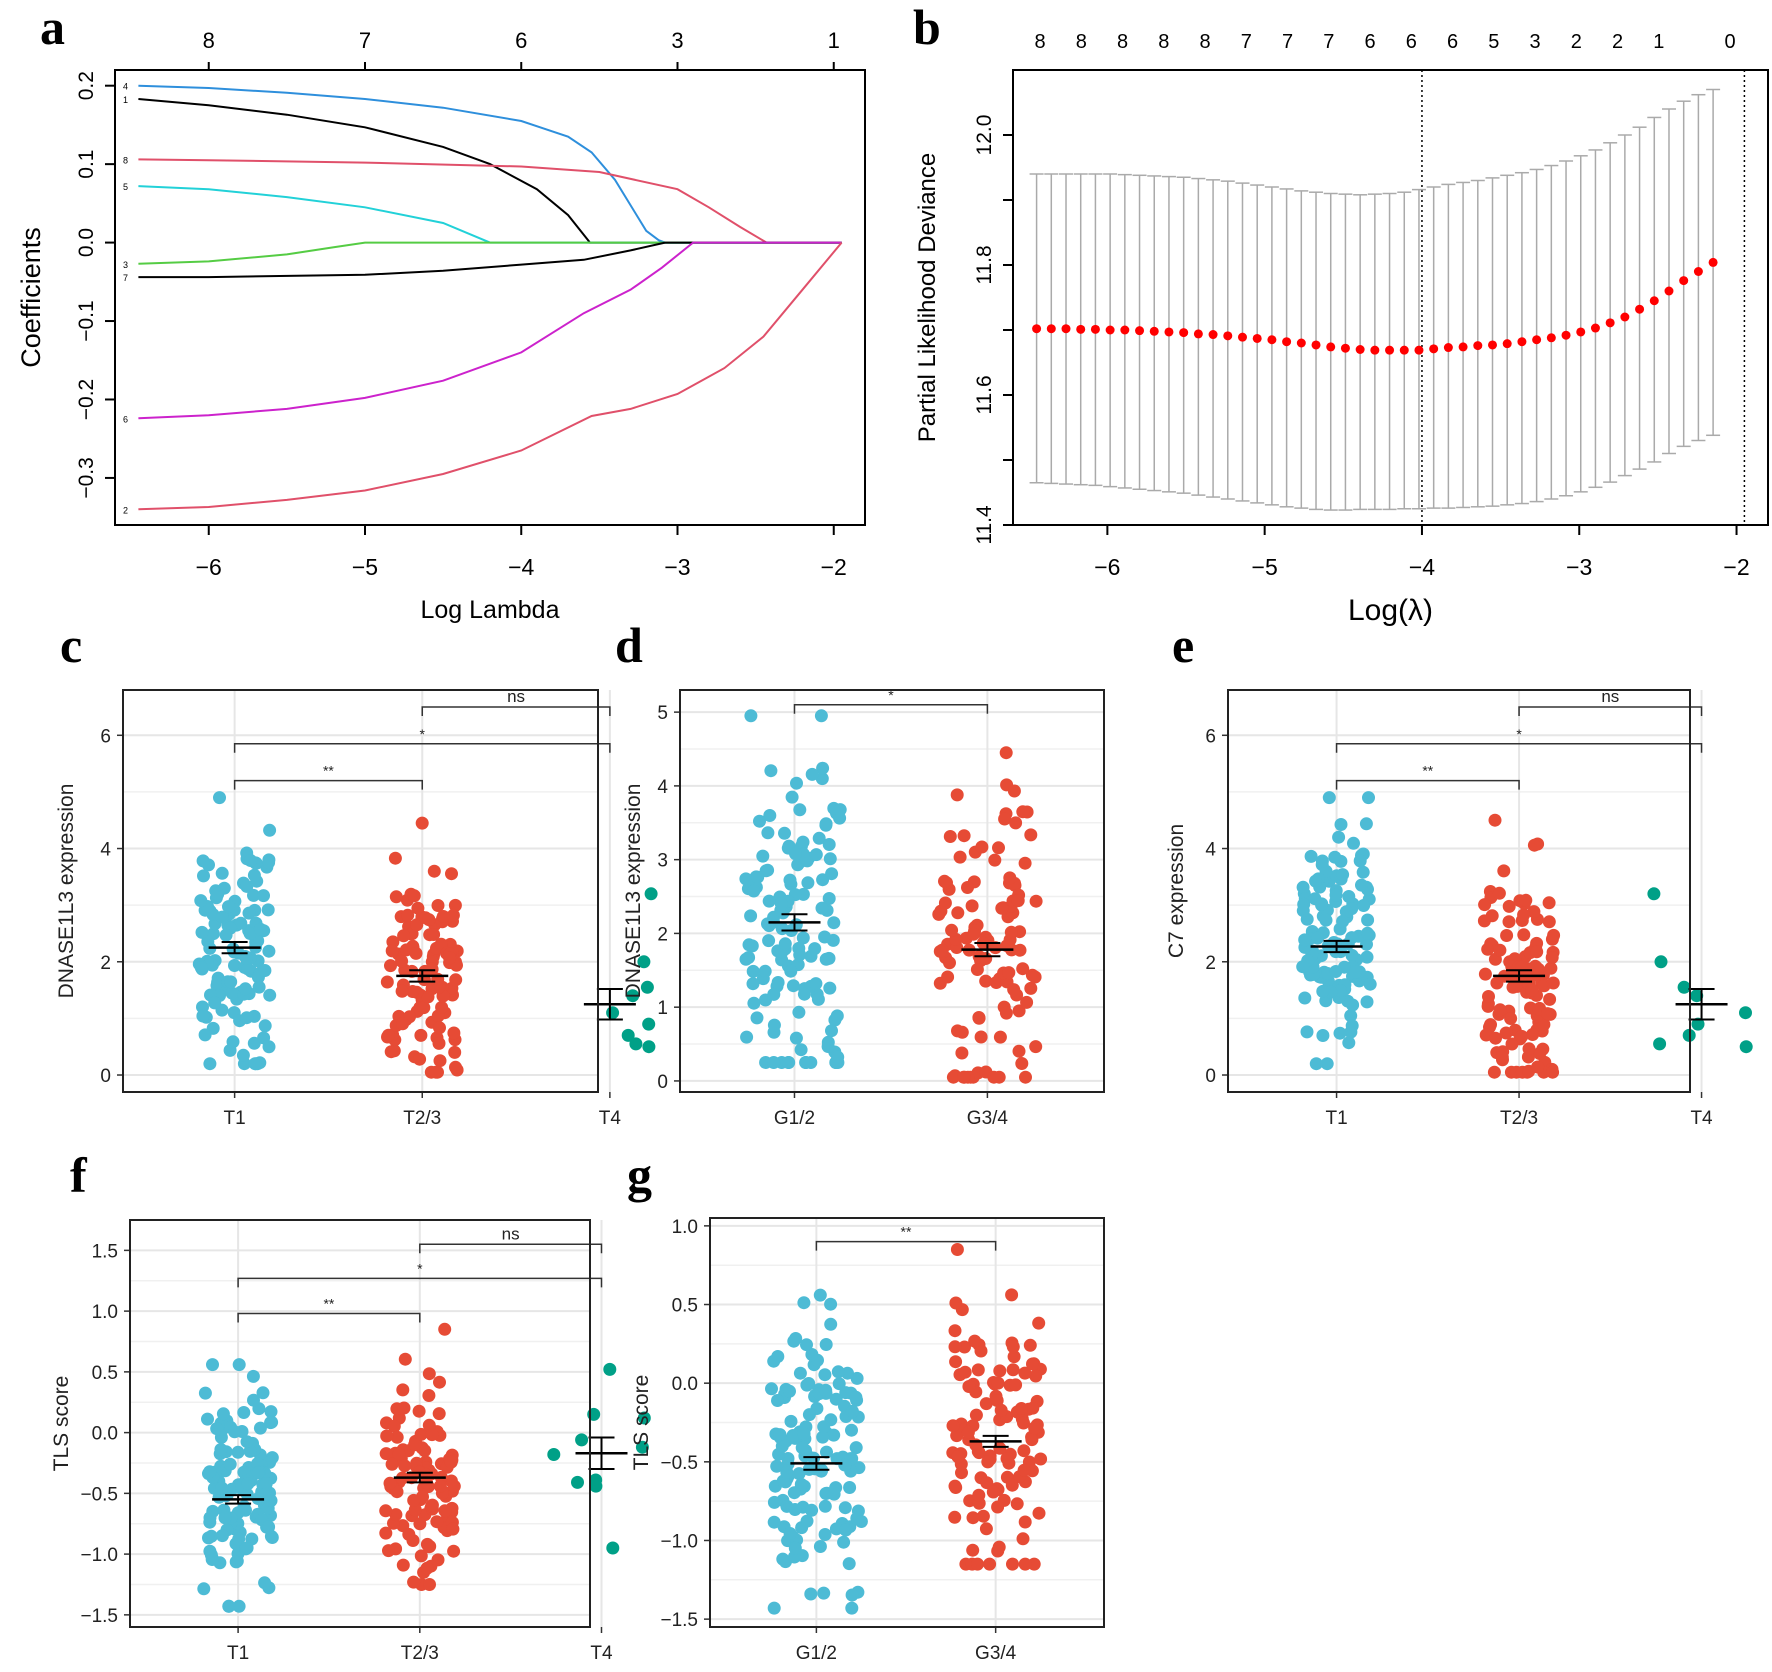 The height and width of the screenshot is (1672, 1772). Describe the element at coordinates (1493, 42) in the screenshot. I see `top-axis-label: 5` at that location.